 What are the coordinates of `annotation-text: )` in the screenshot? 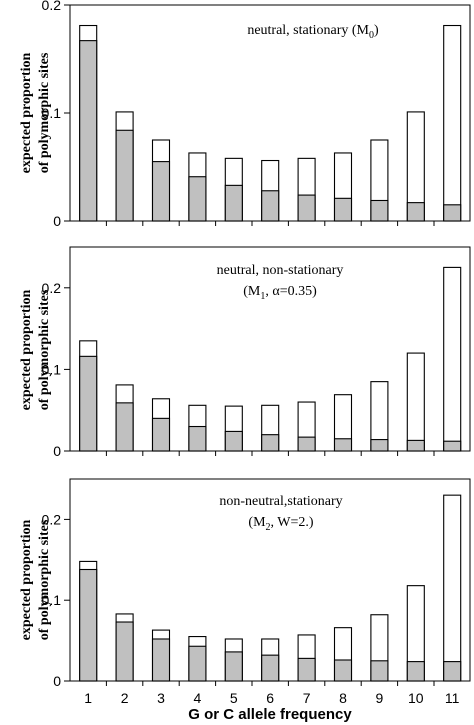 It's located at (376, 30).